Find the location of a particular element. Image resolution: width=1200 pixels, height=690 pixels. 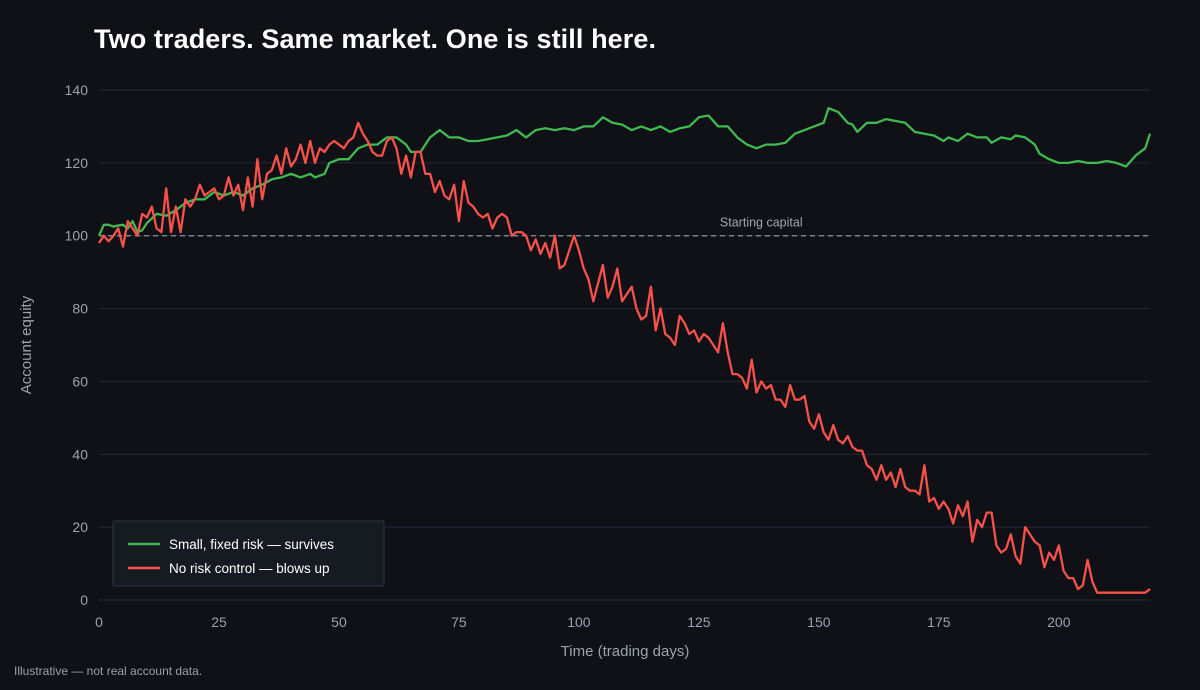

y-axis-label: Account equity is located at coordinates (26, 344).